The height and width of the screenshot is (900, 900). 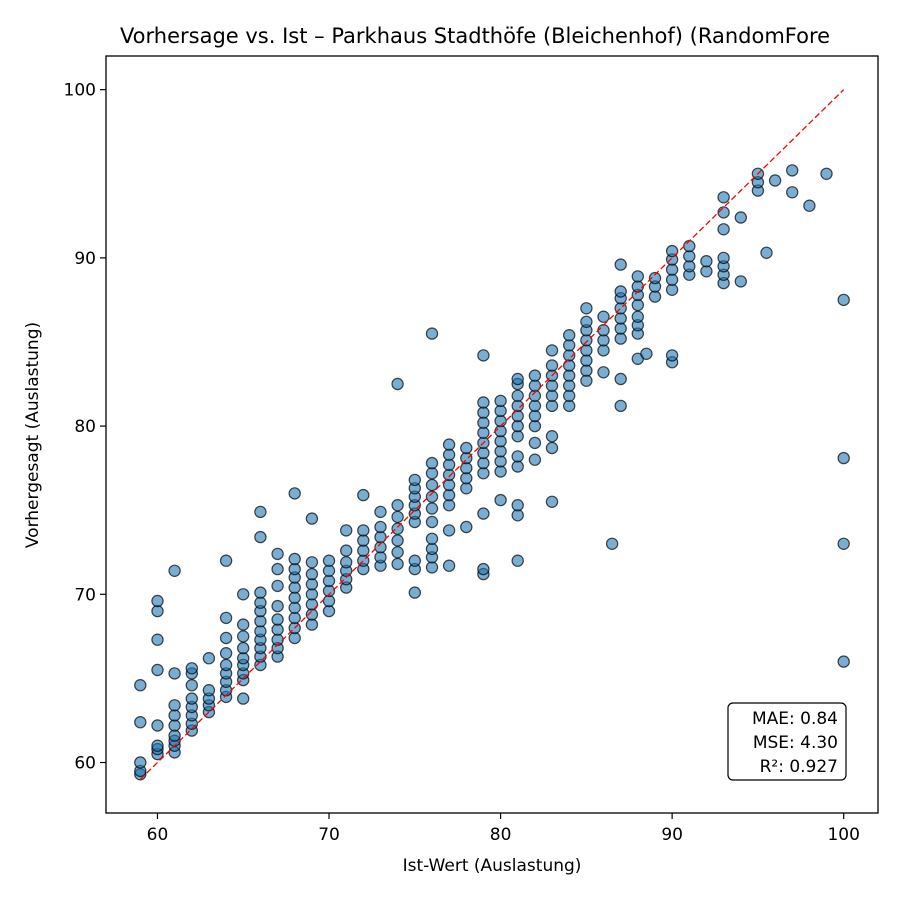 I want to click on x-tick-label: 60, so click(x=158, y=835).